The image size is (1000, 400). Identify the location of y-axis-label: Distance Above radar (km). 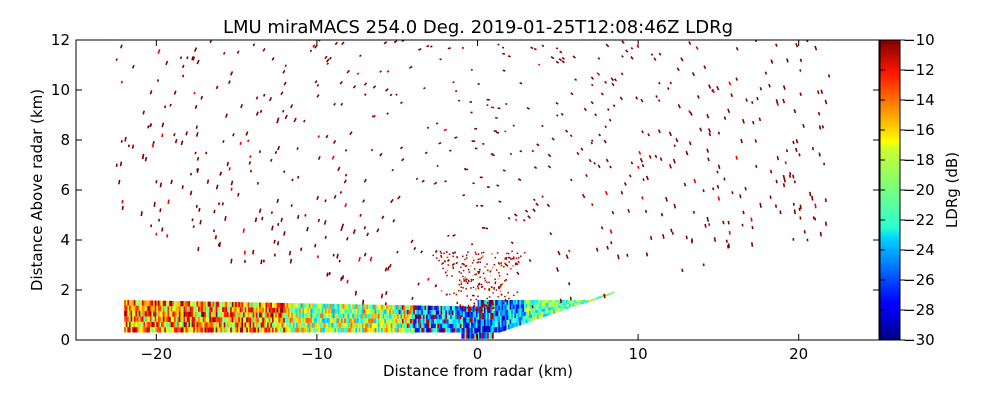
(37, 190).